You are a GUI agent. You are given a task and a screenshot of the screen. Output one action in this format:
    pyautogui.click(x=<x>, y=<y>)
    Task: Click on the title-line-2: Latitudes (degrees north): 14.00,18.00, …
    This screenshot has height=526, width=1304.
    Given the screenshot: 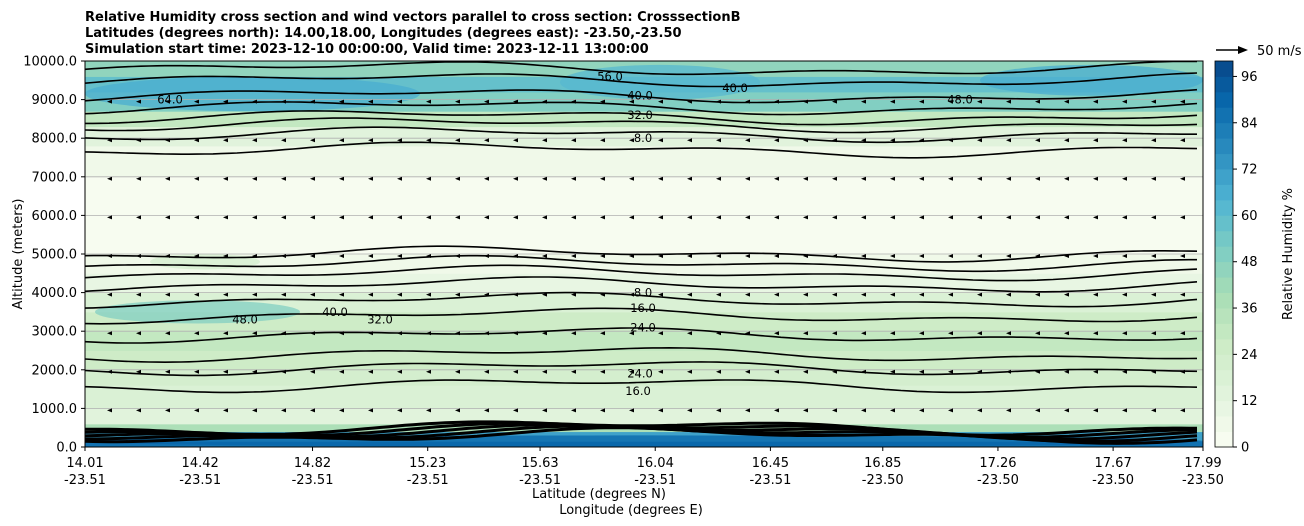 What is the action you would take?
    pyautogui.click(x=383, y=33)
    